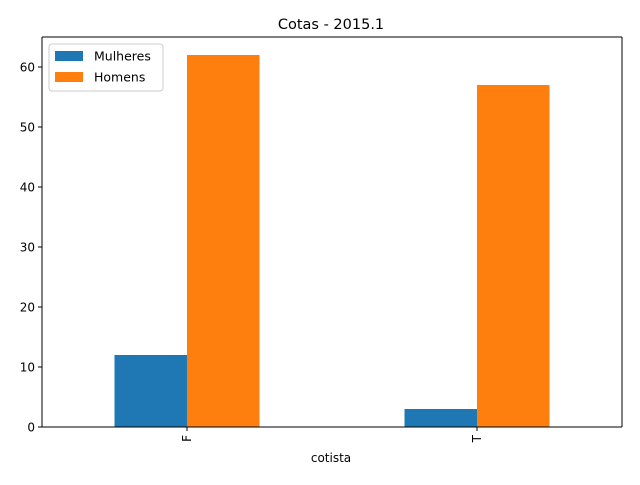 The width and height of the screenshot is (640, 485). I want to click on legend-swatch-homens, so click(69, 77).